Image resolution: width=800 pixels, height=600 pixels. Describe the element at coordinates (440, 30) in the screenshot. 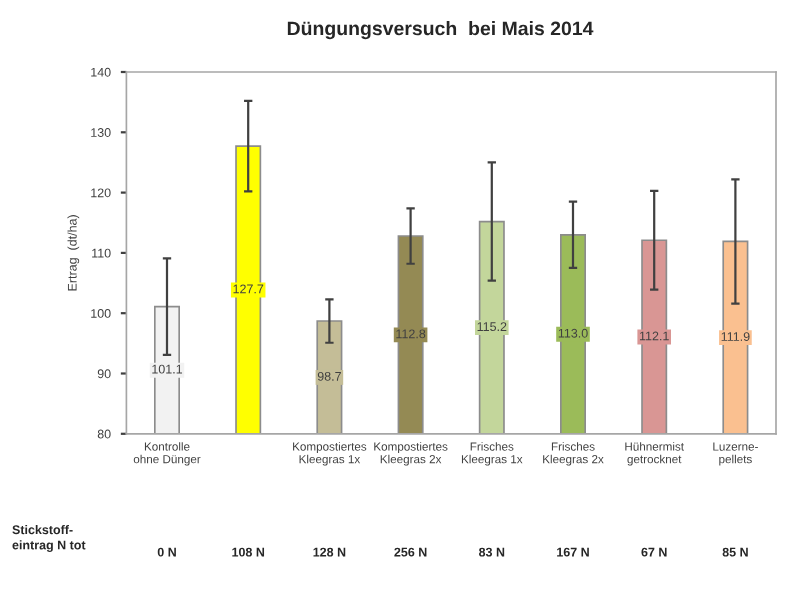

I see `chart-title: Düngungsversuch bei Mais 2014` at that location.